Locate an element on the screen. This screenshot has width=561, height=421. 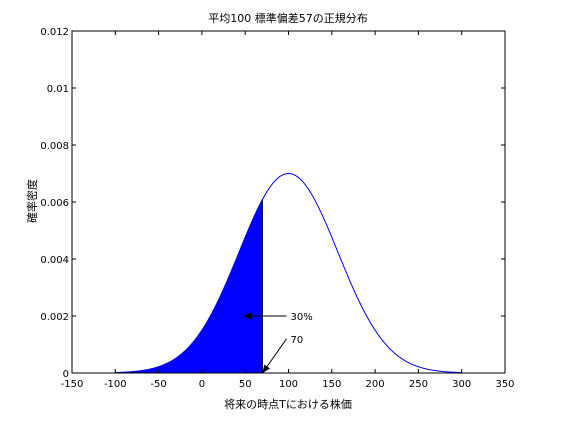
y-tick-label: 0.008 is located at coordinates (54, 146).